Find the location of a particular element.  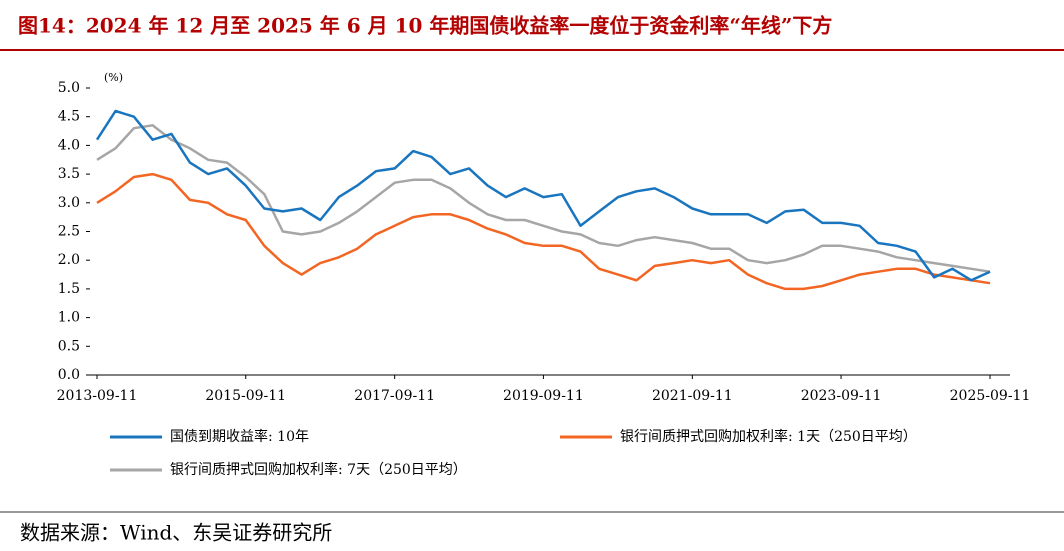

x-tick-label: 2021-09-11 is located at coordinates (692, 396).